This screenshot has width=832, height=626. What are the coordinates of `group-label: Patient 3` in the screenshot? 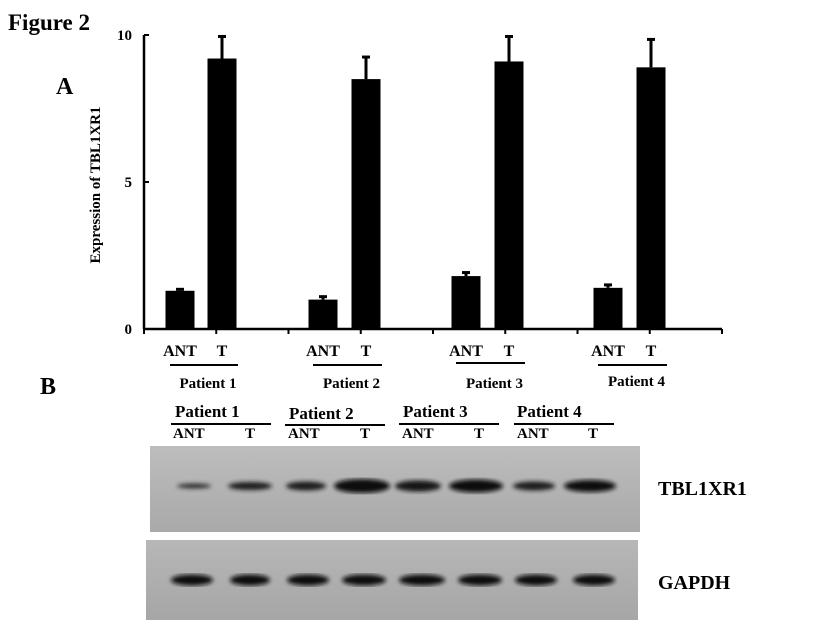 It's located at (494, 384).